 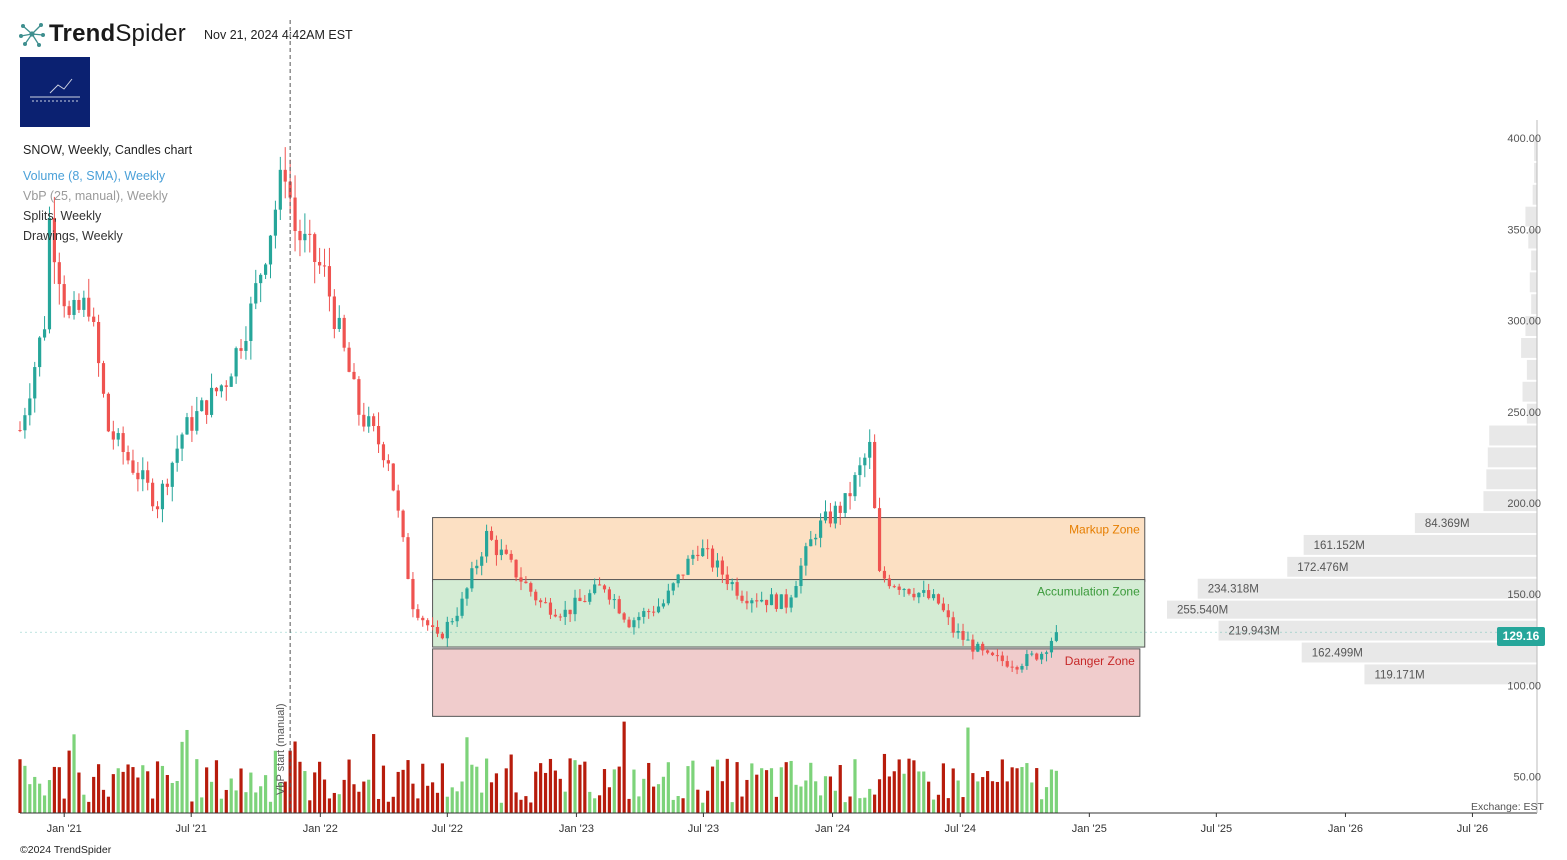 I want to click on x-tick-label: Jan '26, so click(x=1345, y=829).